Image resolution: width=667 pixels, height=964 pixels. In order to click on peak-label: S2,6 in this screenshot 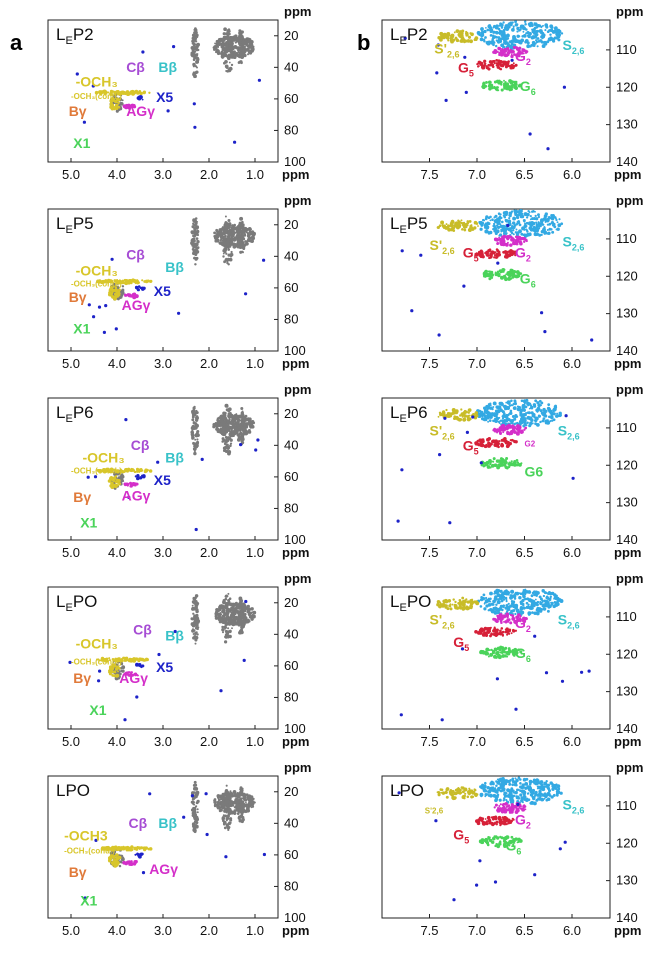, I will do `click(574, 46)`.